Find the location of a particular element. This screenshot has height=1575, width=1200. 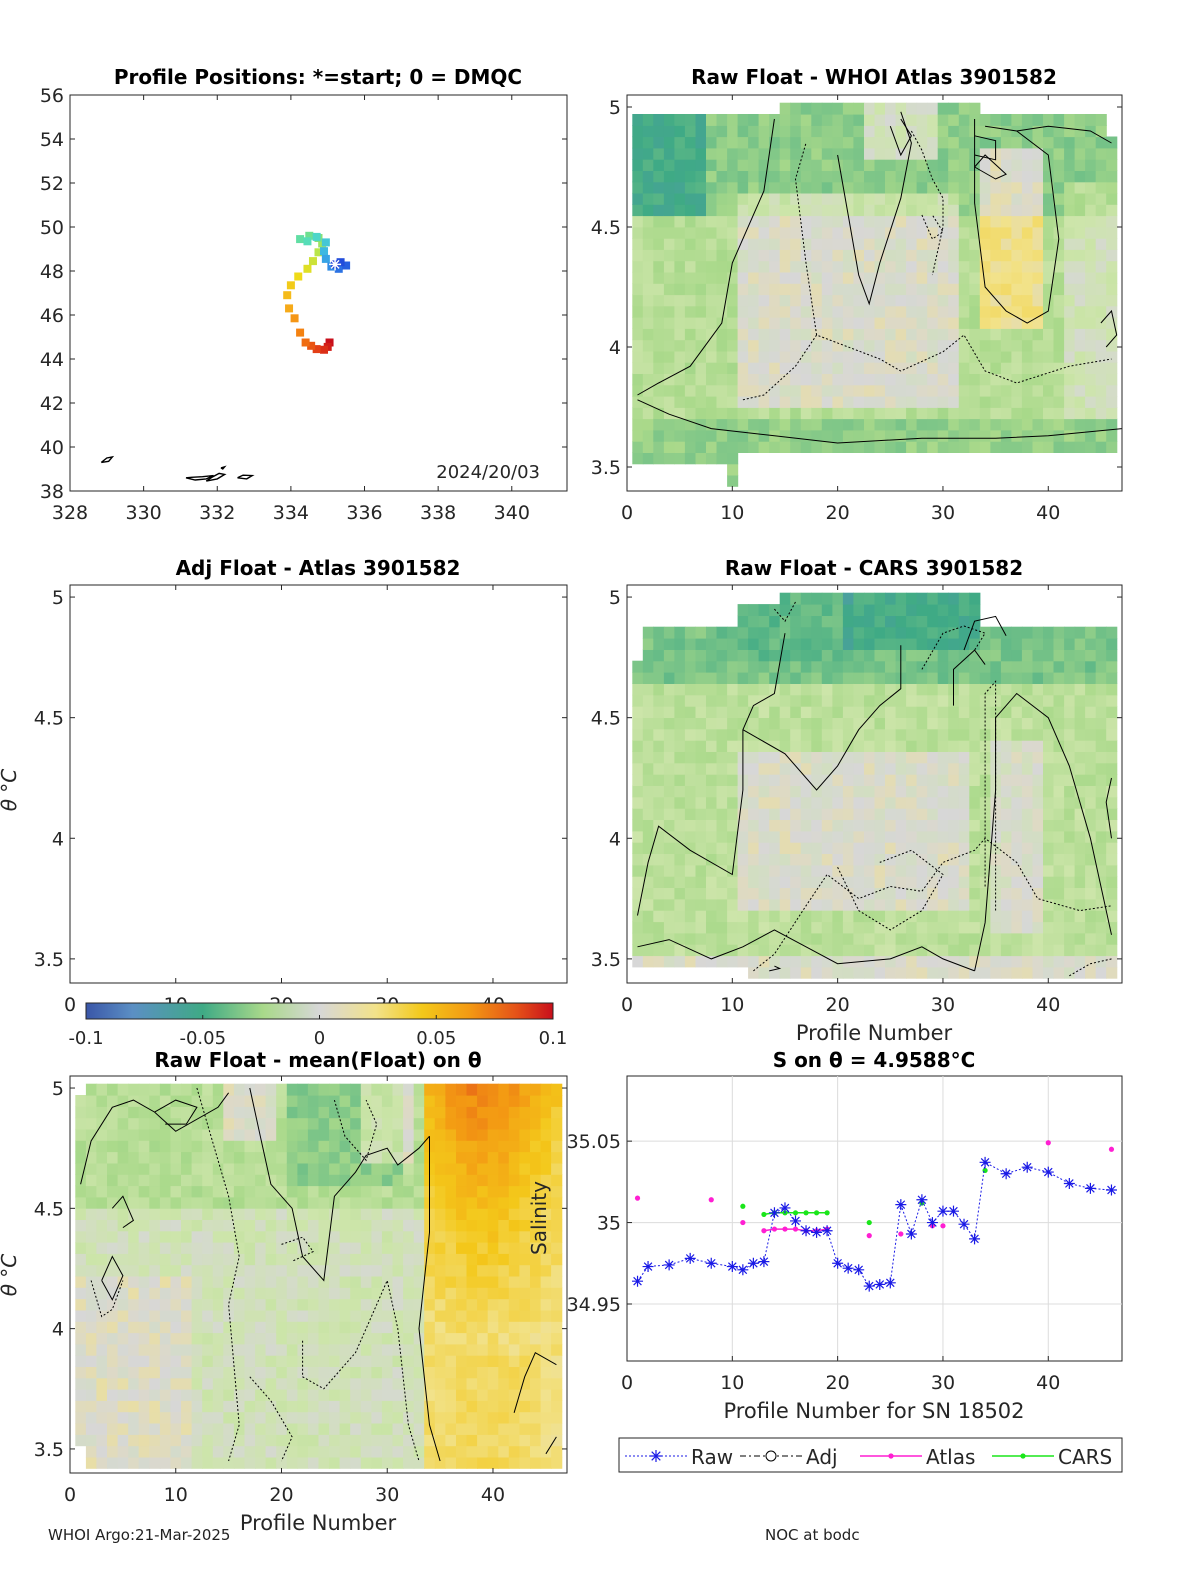

legend-box is located at coordinates (870, 1455).